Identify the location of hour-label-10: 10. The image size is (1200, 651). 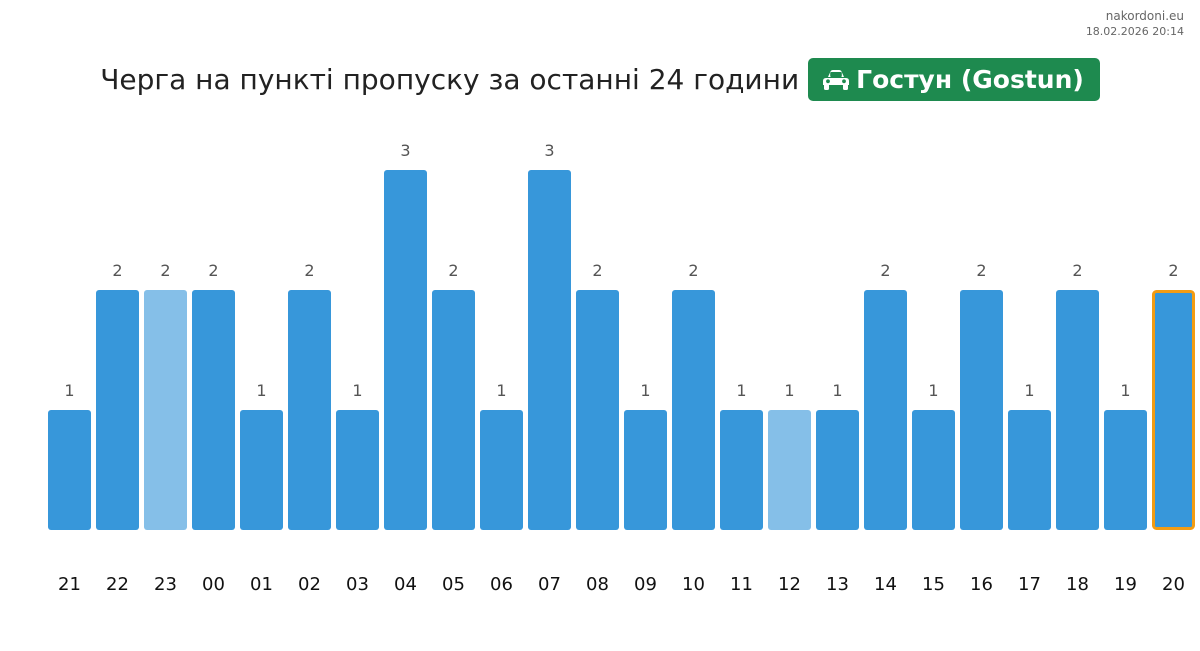
(693, 584).